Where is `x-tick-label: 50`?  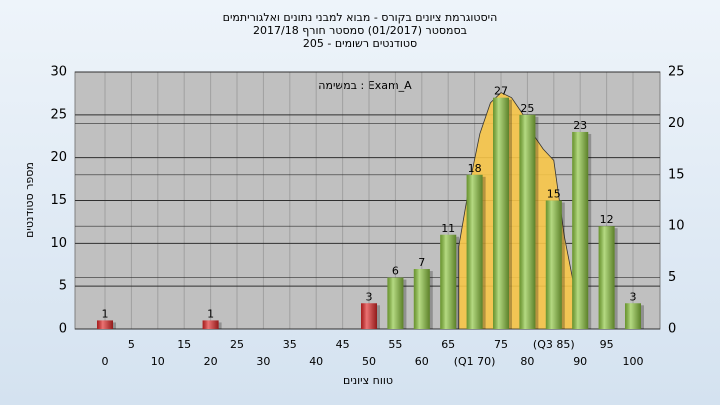
x-tick-label: 50 is located at coordinates (369, 361).